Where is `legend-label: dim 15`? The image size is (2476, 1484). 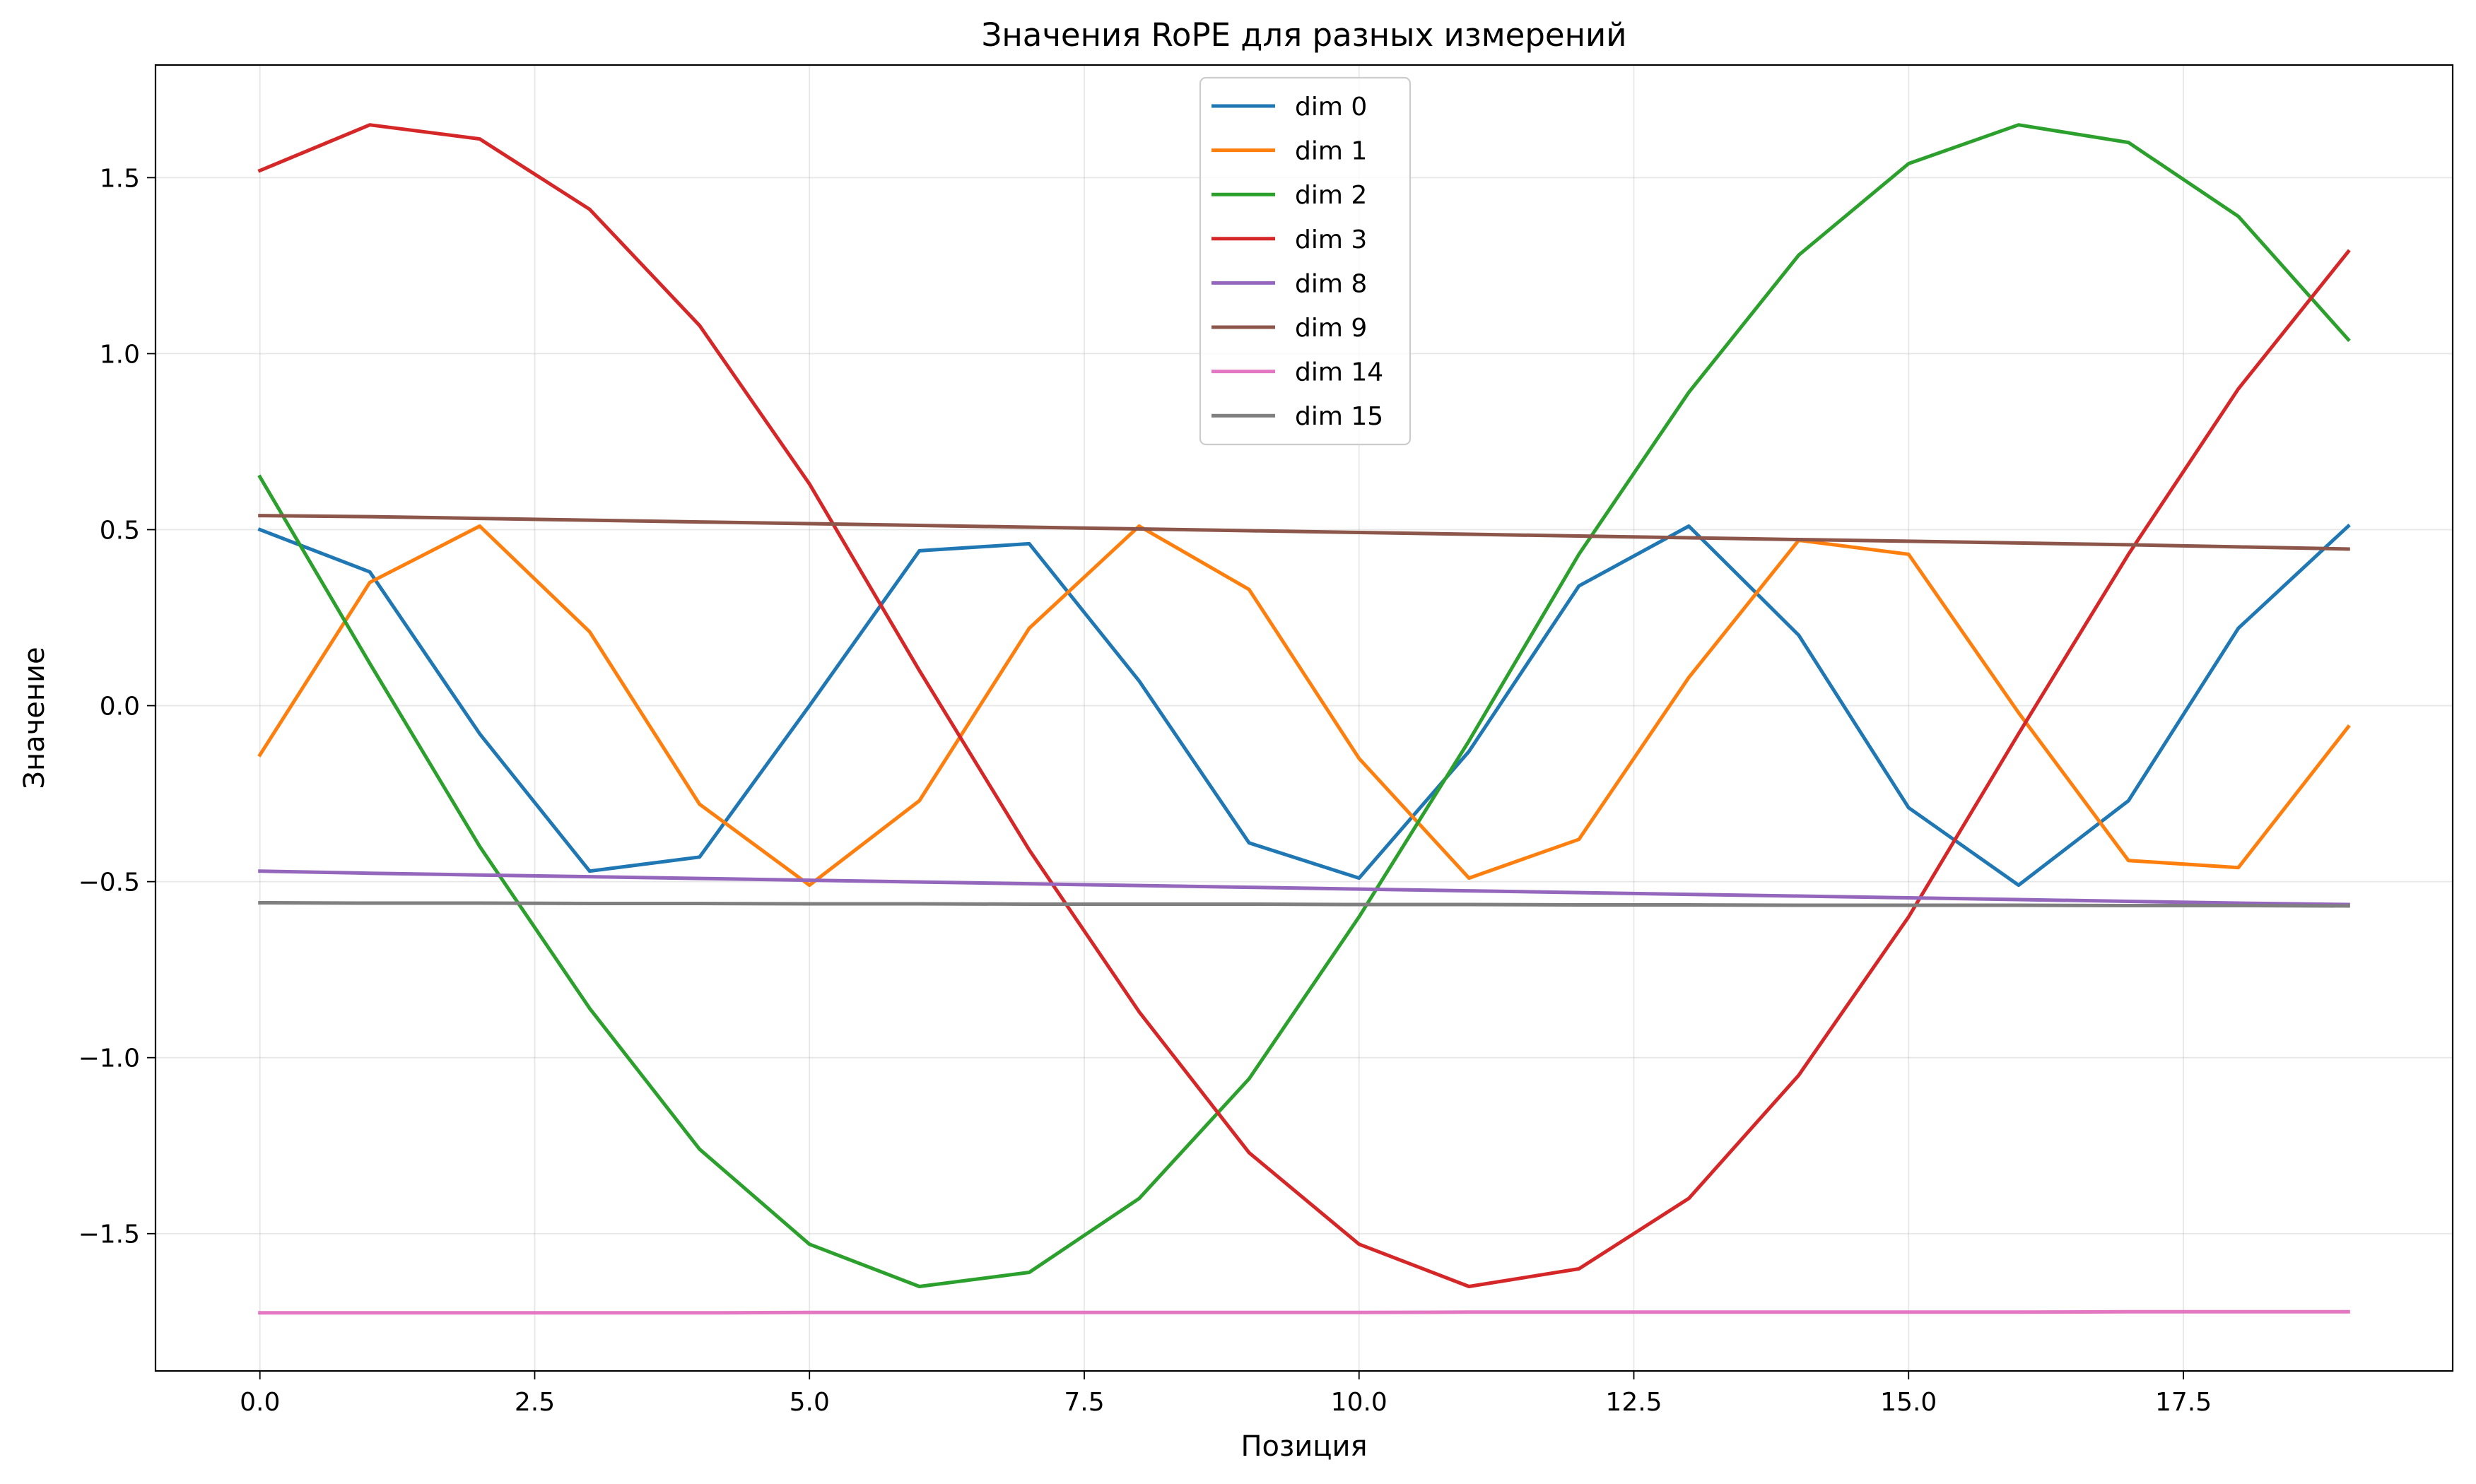 legend-label: dim 15 is located at coordinates (1339, 416).